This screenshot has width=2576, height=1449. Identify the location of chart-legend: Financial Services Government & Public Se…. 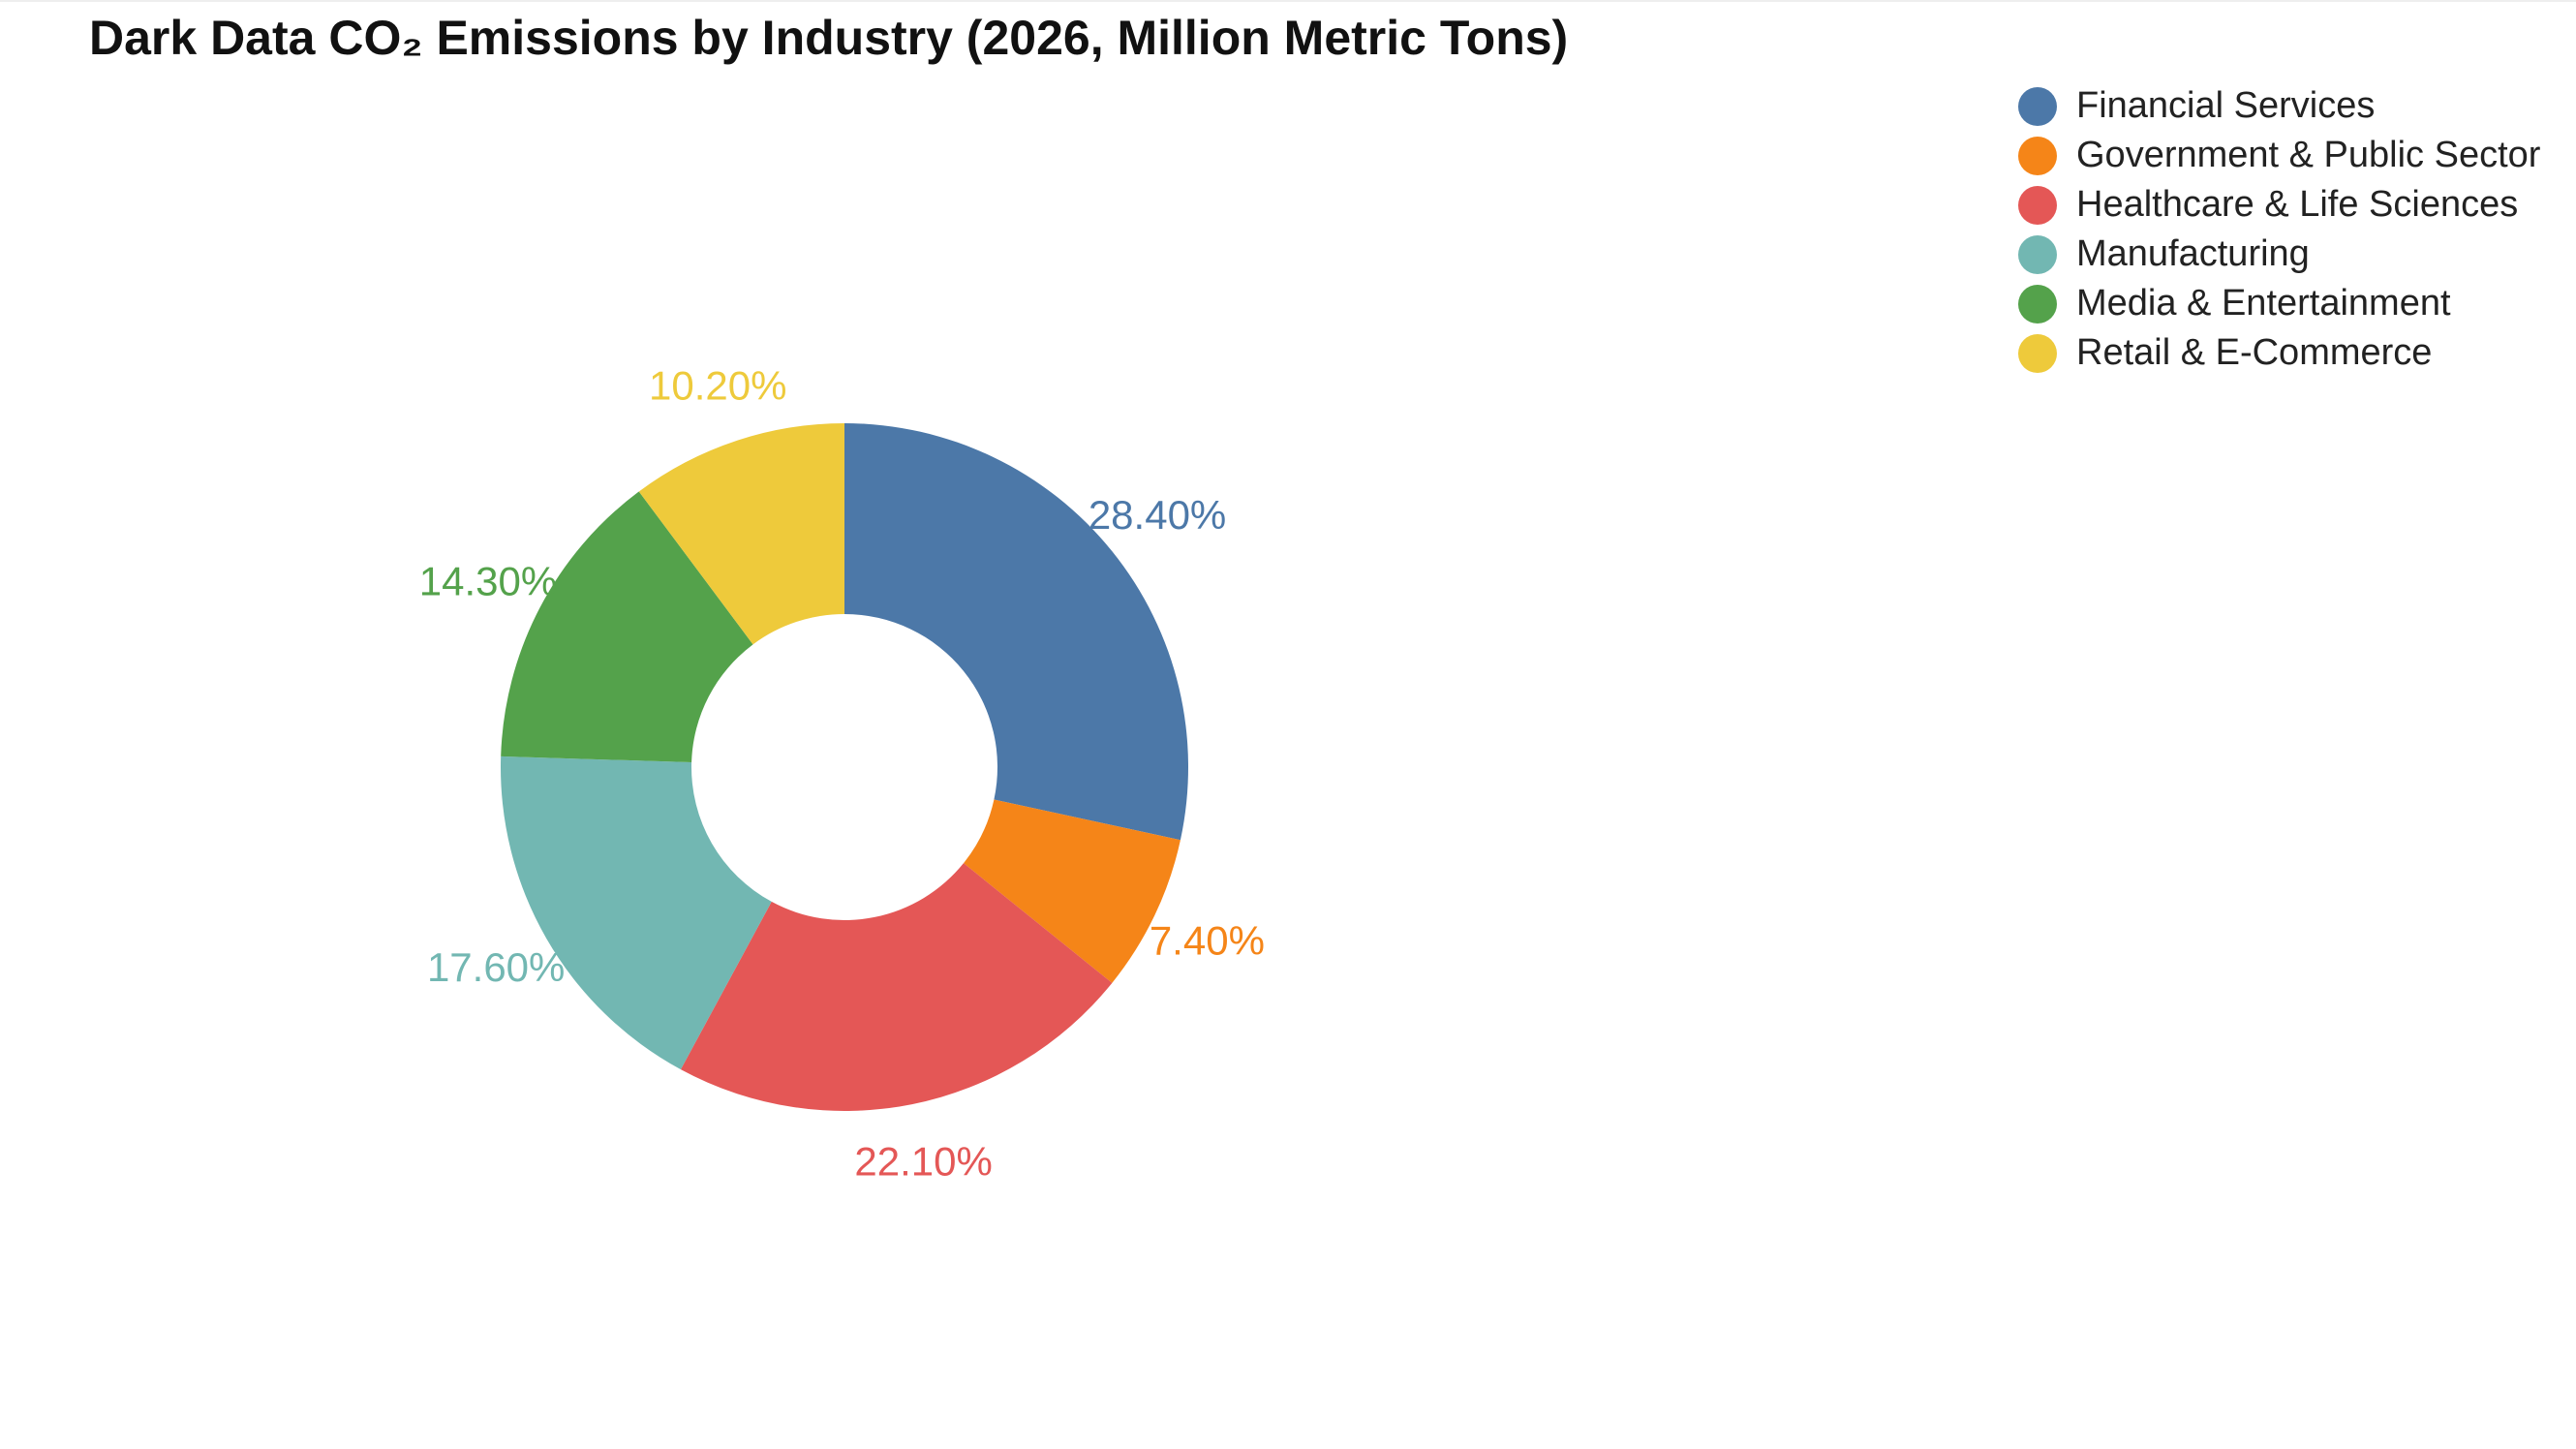
(2279, 229).